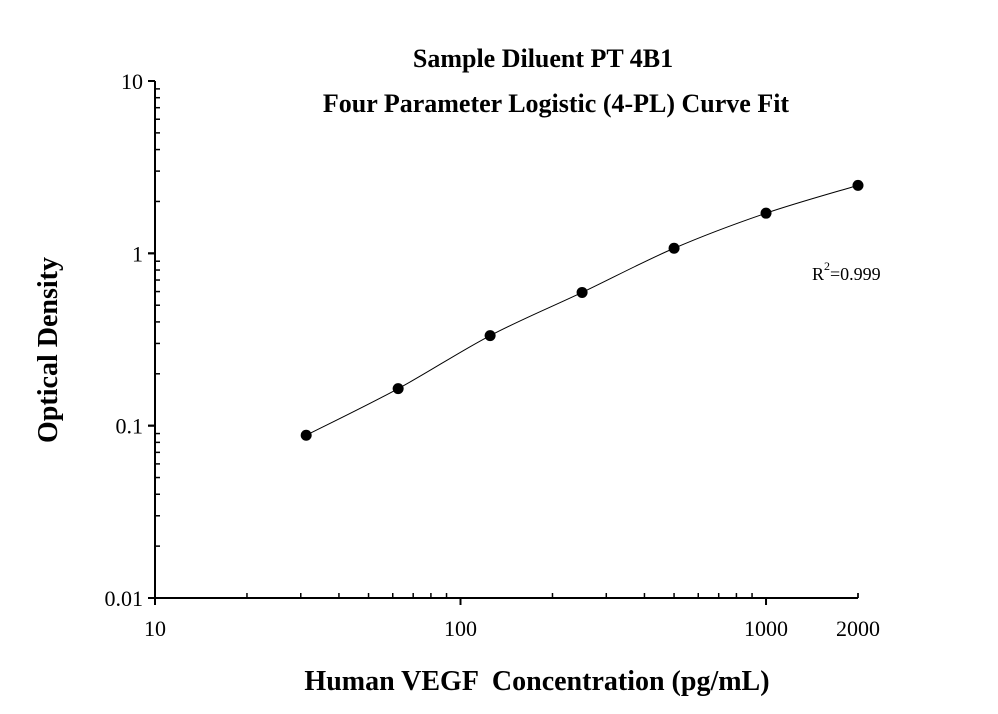 The height and width of the screenshot is (714, 998). Describe the element at coordinates (543, 58) in the screenshot. I see `chart-title: Sample Diluent PT 4B1` at that location.